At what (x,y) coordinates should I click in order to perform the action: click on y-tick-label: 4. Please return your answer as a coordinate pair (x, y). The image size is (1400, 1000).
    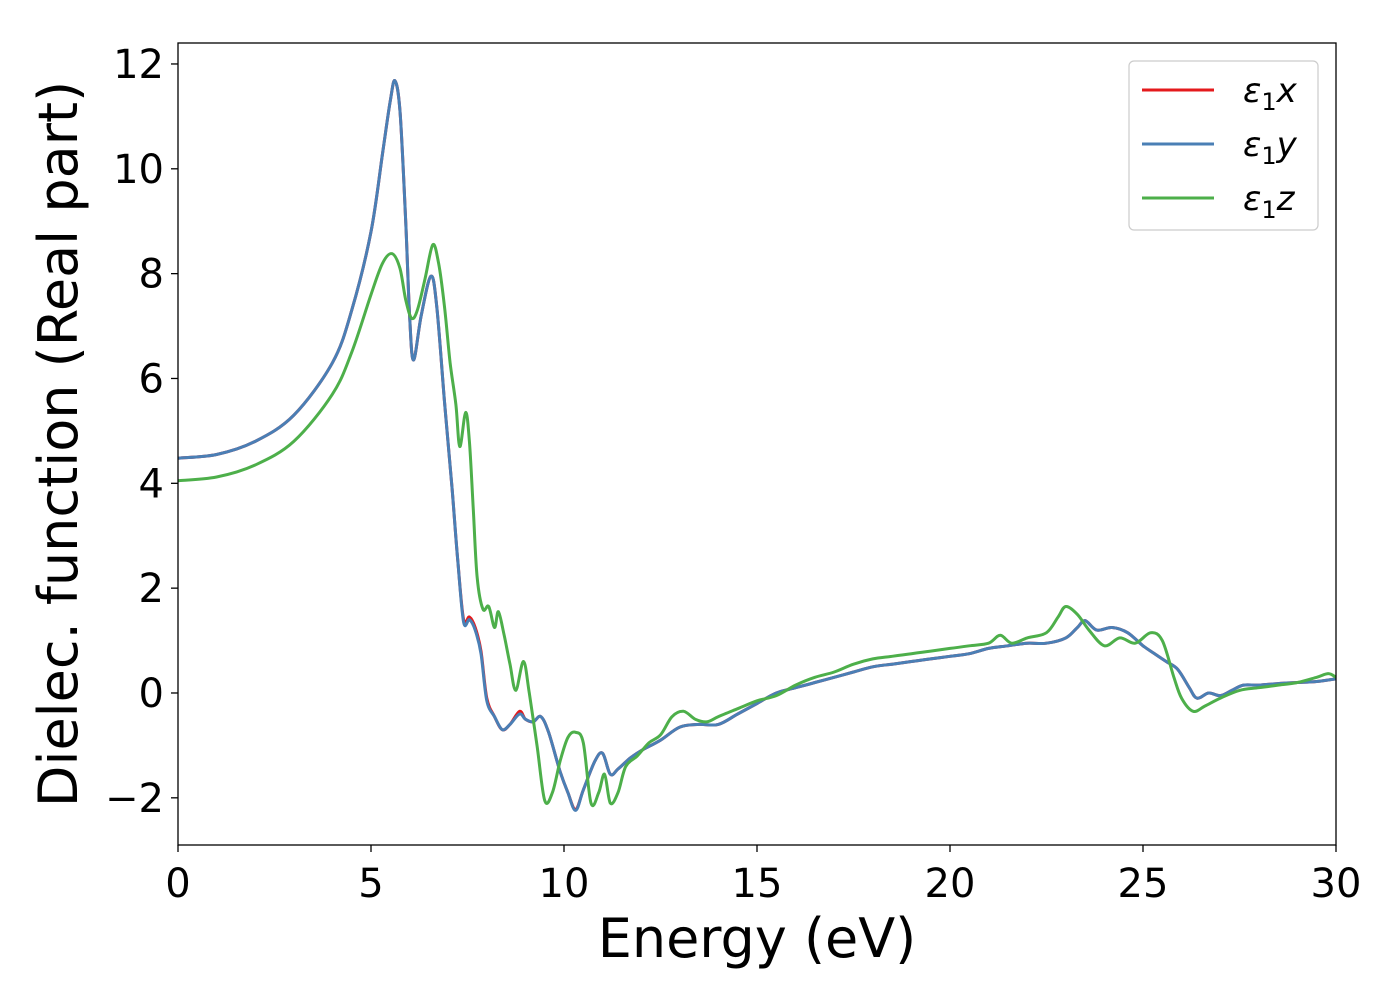
    Looking at the image, I should click on (151, 484).